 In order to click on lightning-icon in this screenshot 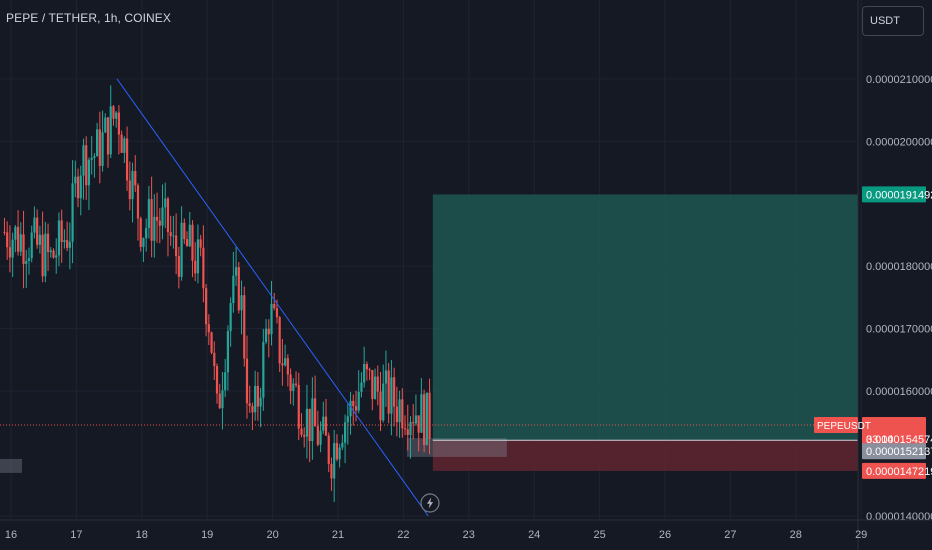, I will do `click(430, 503)`.